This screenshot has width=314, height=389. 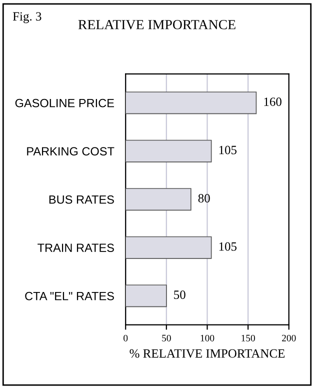 What do you see at coordinates (204, 198) in the screenshot?
I see `data-label: 80` at bounding box center [204, 198].